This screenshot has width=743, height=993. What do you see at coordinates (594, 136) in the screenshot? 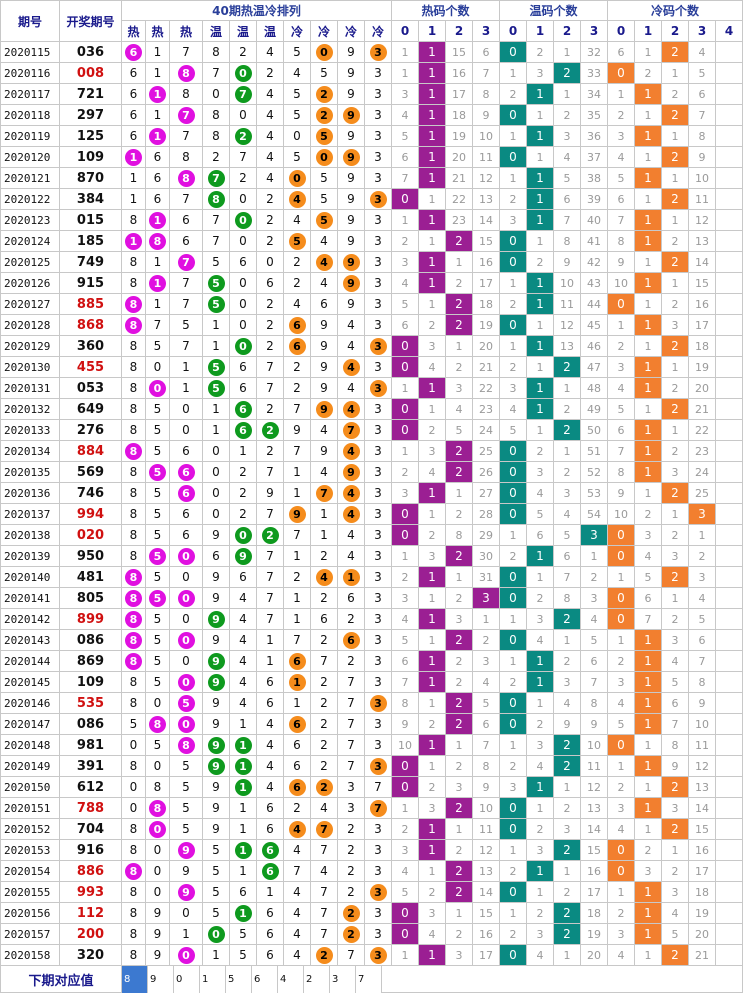
I see `warm-count-miss: 36` at bounding box center [594, 136].